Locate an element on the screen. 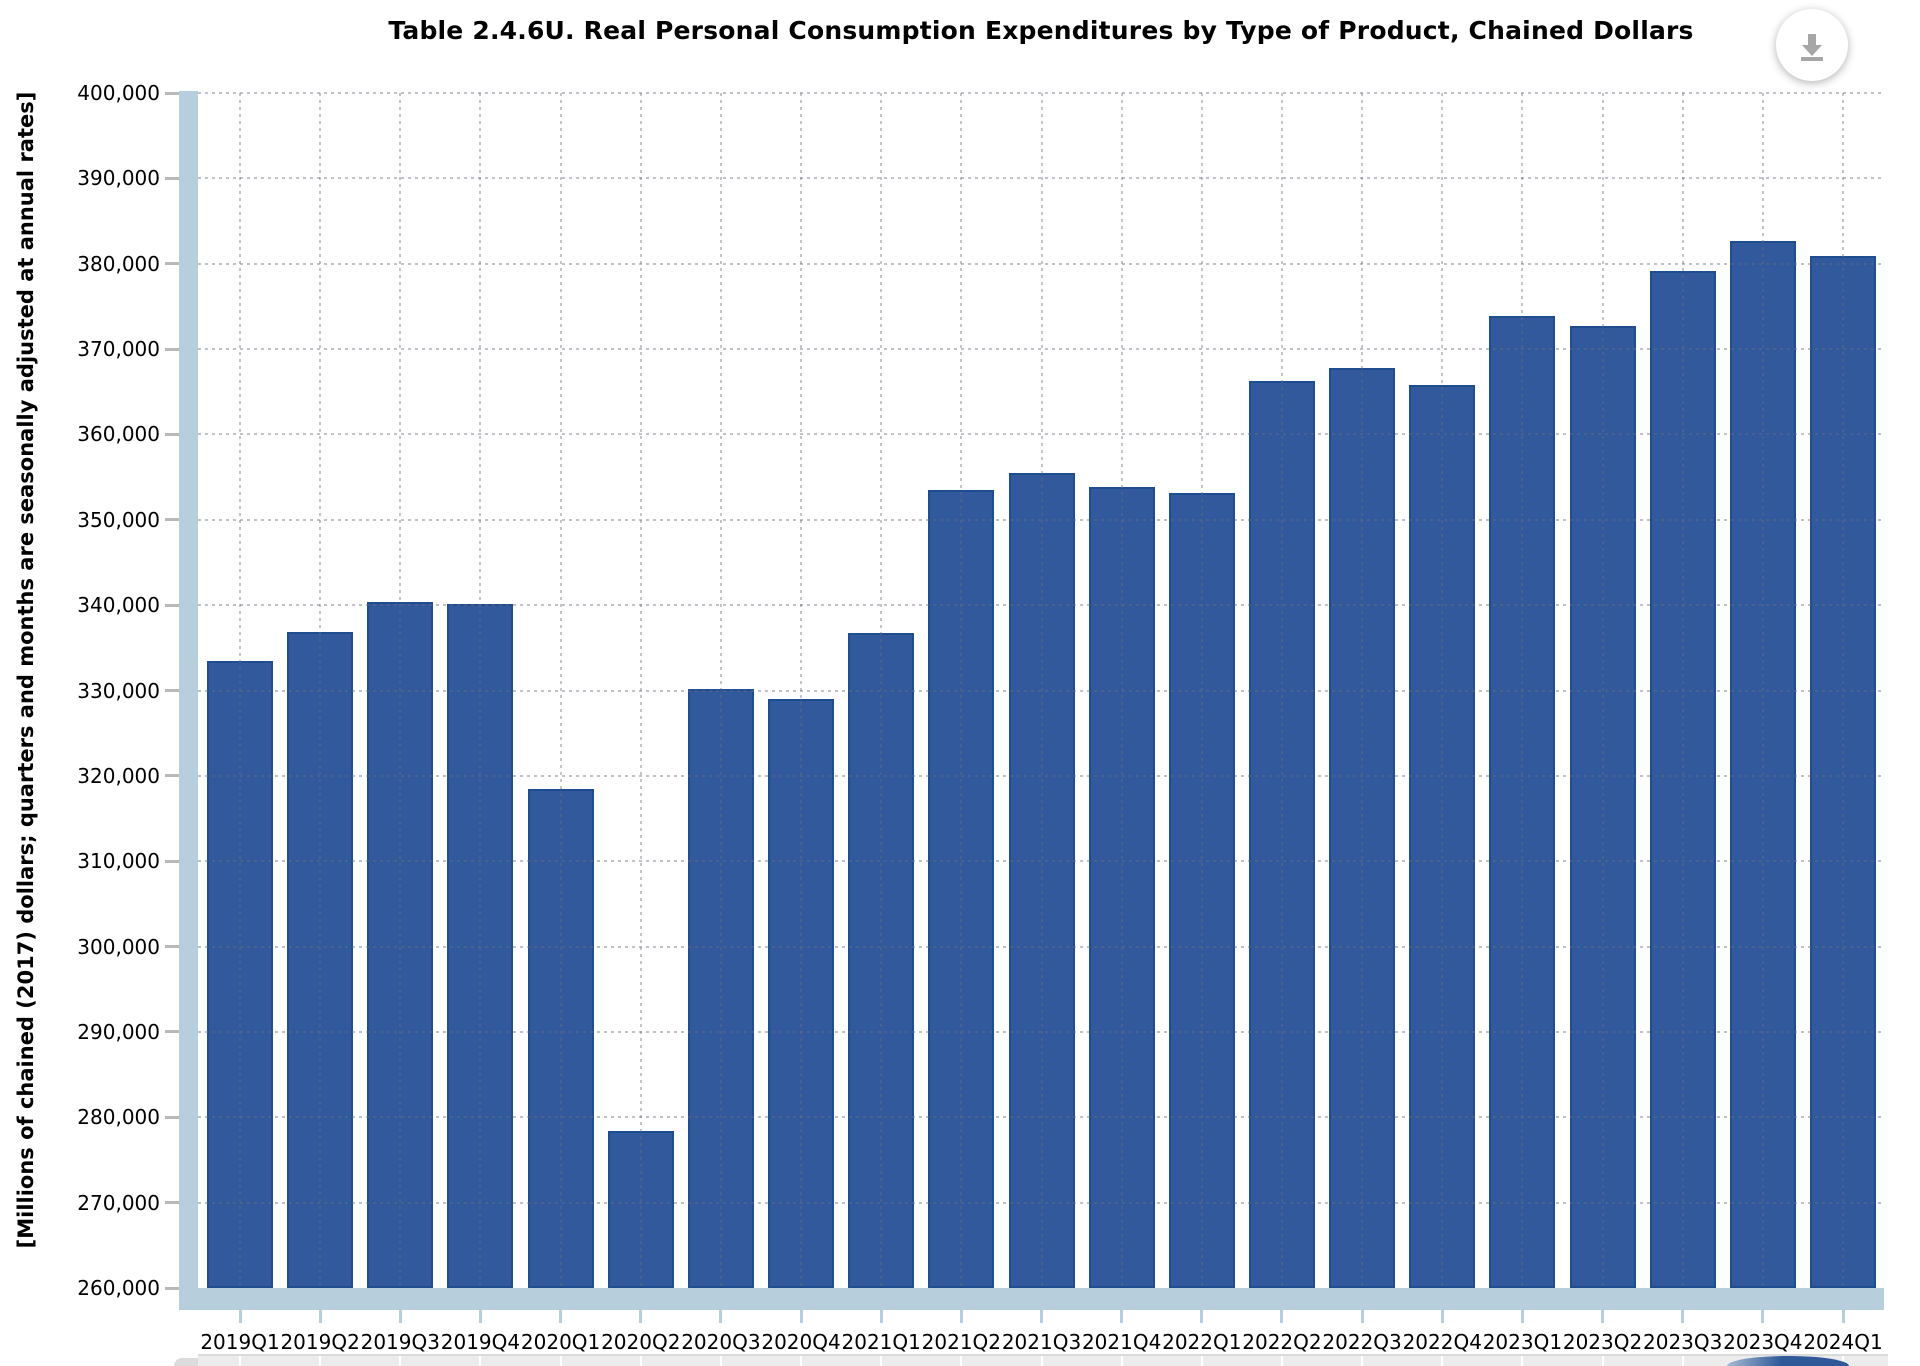 This screenshot has width=1920, height=1366. bottom-scroll-strip is located at coordinates (1043, 1360).